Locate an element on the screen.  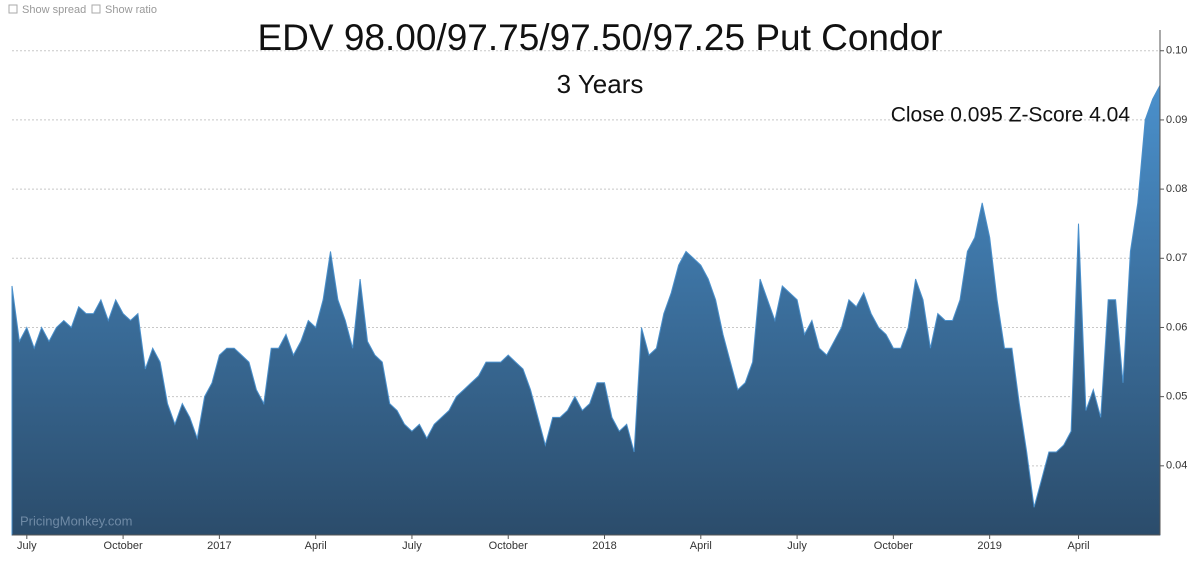
x-tick-label: 2017 is located at coordinates (219, 546).